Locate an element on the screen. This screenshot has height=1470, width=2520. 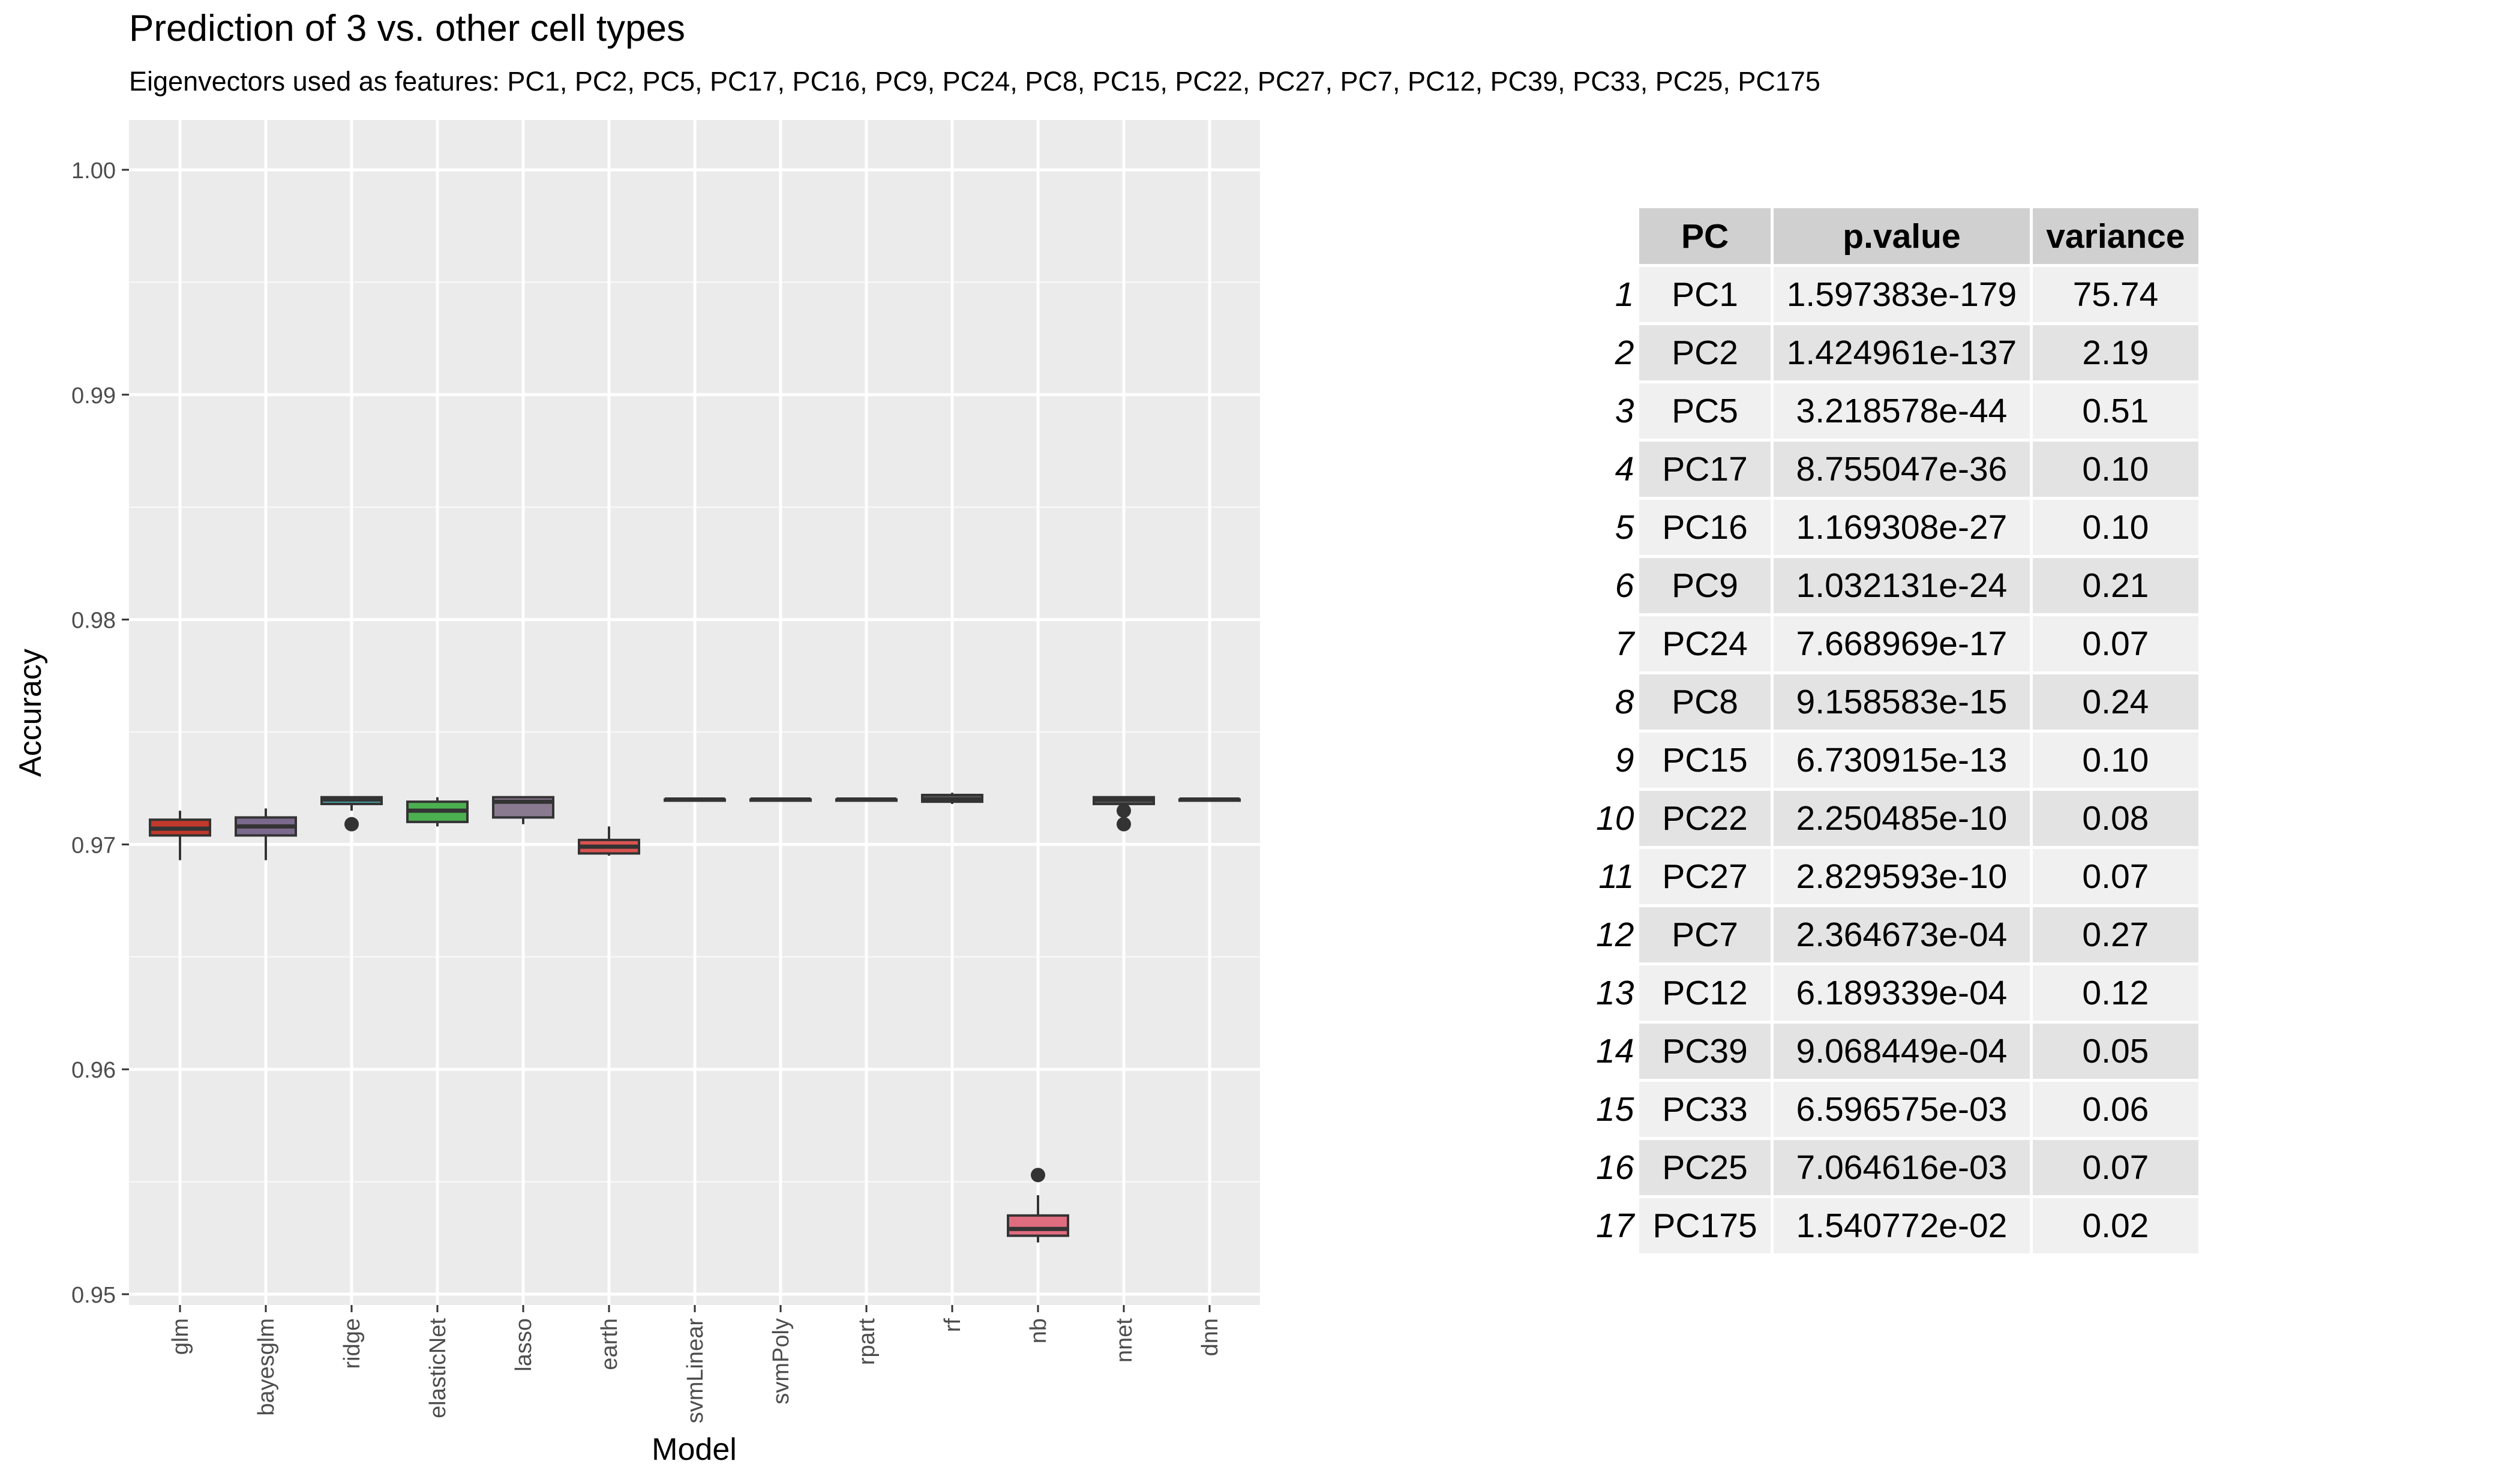
table-row: 14 PC39 9.068449e-04 0.05 is located at coordinates (1897, 1051).